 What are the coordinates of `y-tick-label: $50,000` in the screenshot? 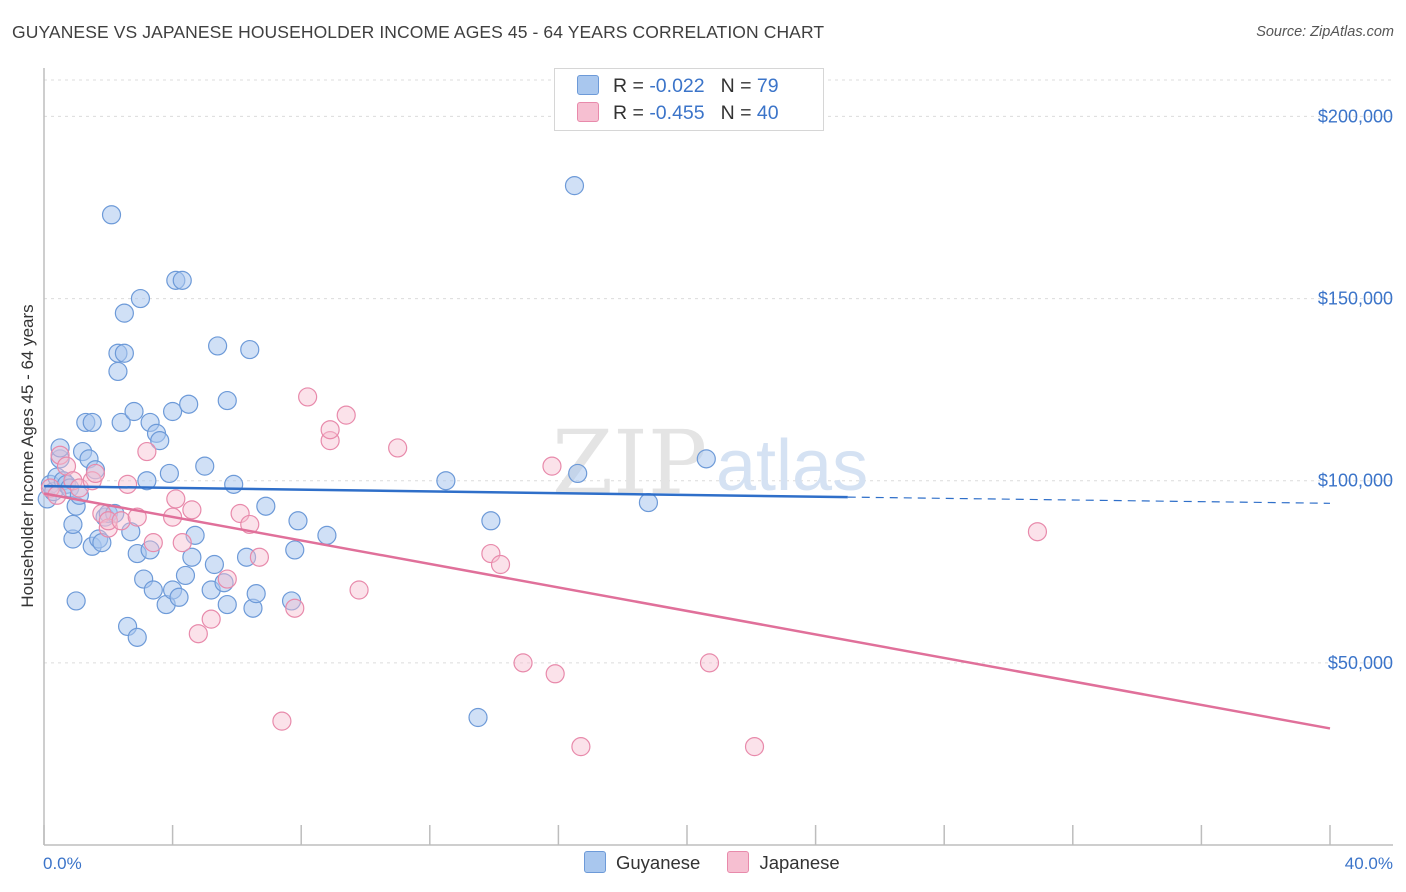 It's located at (1360, 663).